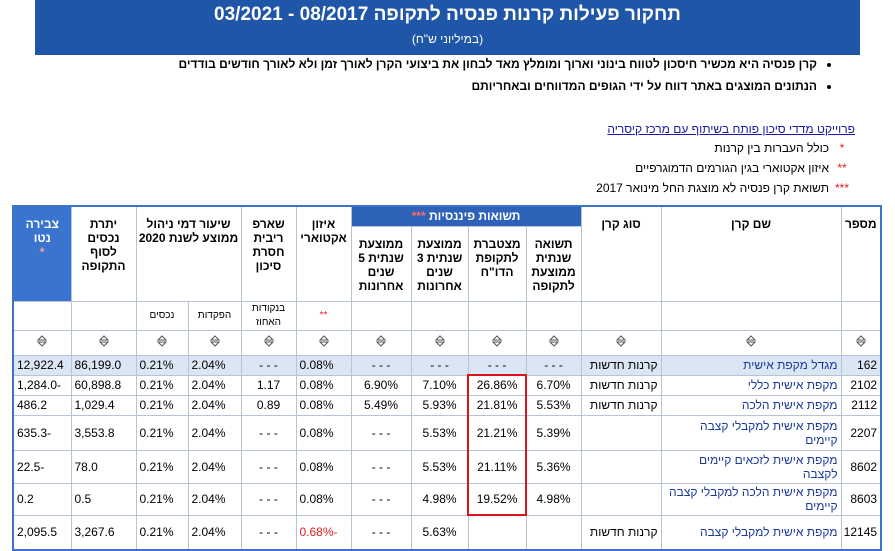 The image size is (895, 551). I want to click on subtitle: (במיליוני ש"ח), so click(447, 39).